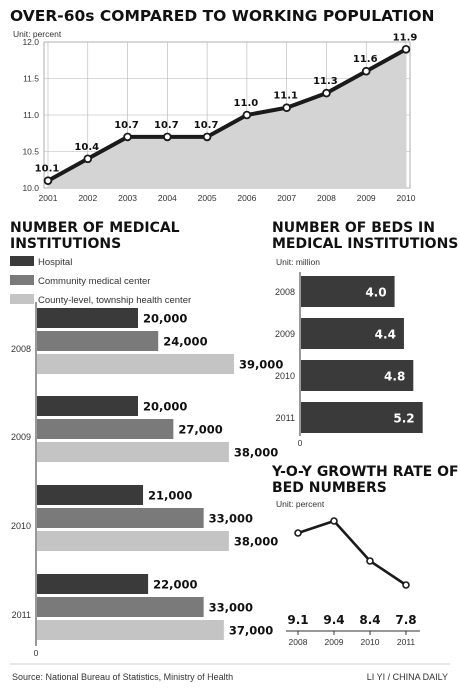 The image size is (460, 690). What do you see at coordinates (246, 103) in the screenshot?
I see `value-label: 11.0` at bounding box center [246, 103].